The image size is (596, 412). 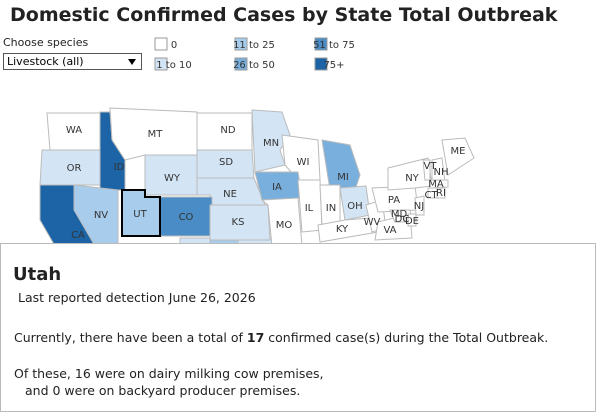 What do you see at coordinates (119, 167) in the screenshot?
I see `state-label: ID` at bounding box center [119, 167].